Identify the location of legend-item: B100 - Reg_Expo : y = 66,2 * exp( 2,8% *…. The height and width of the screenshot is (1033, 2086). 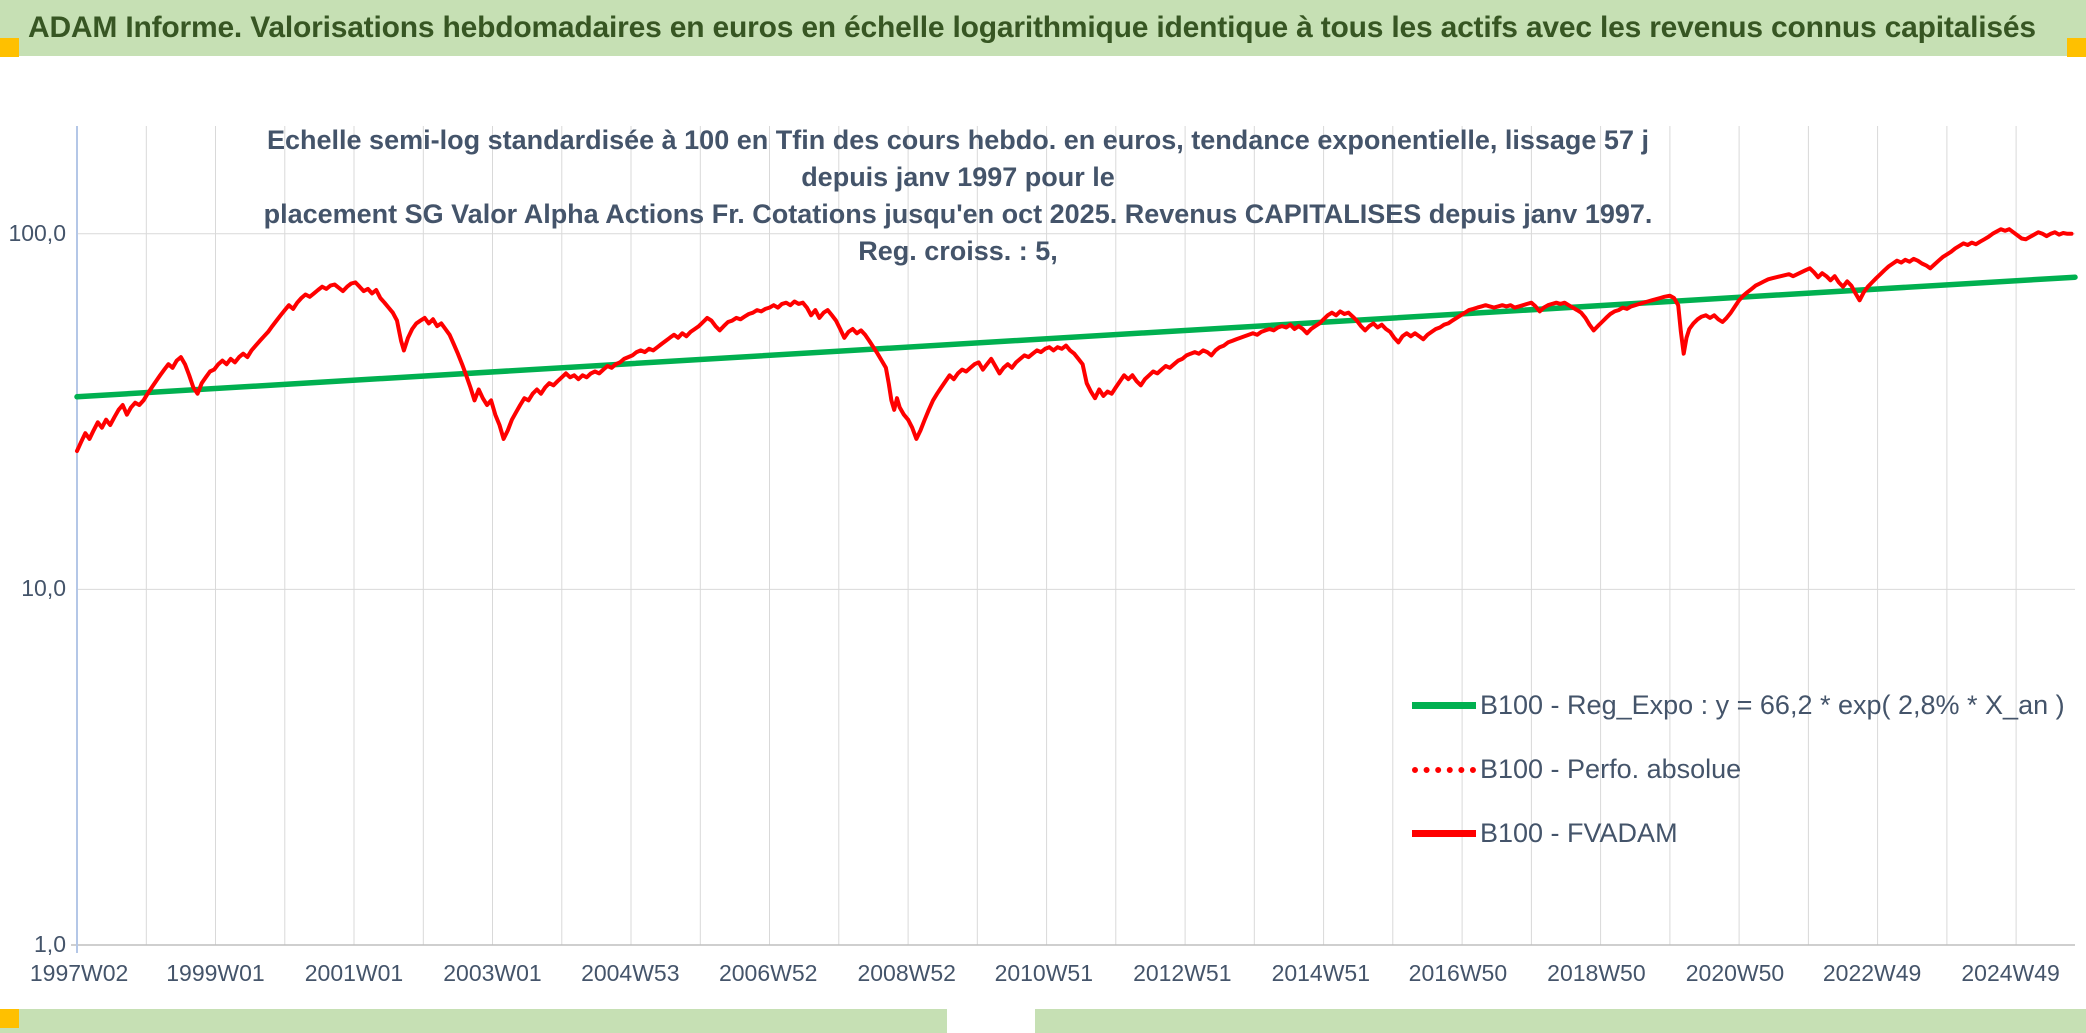
(1738, 705).